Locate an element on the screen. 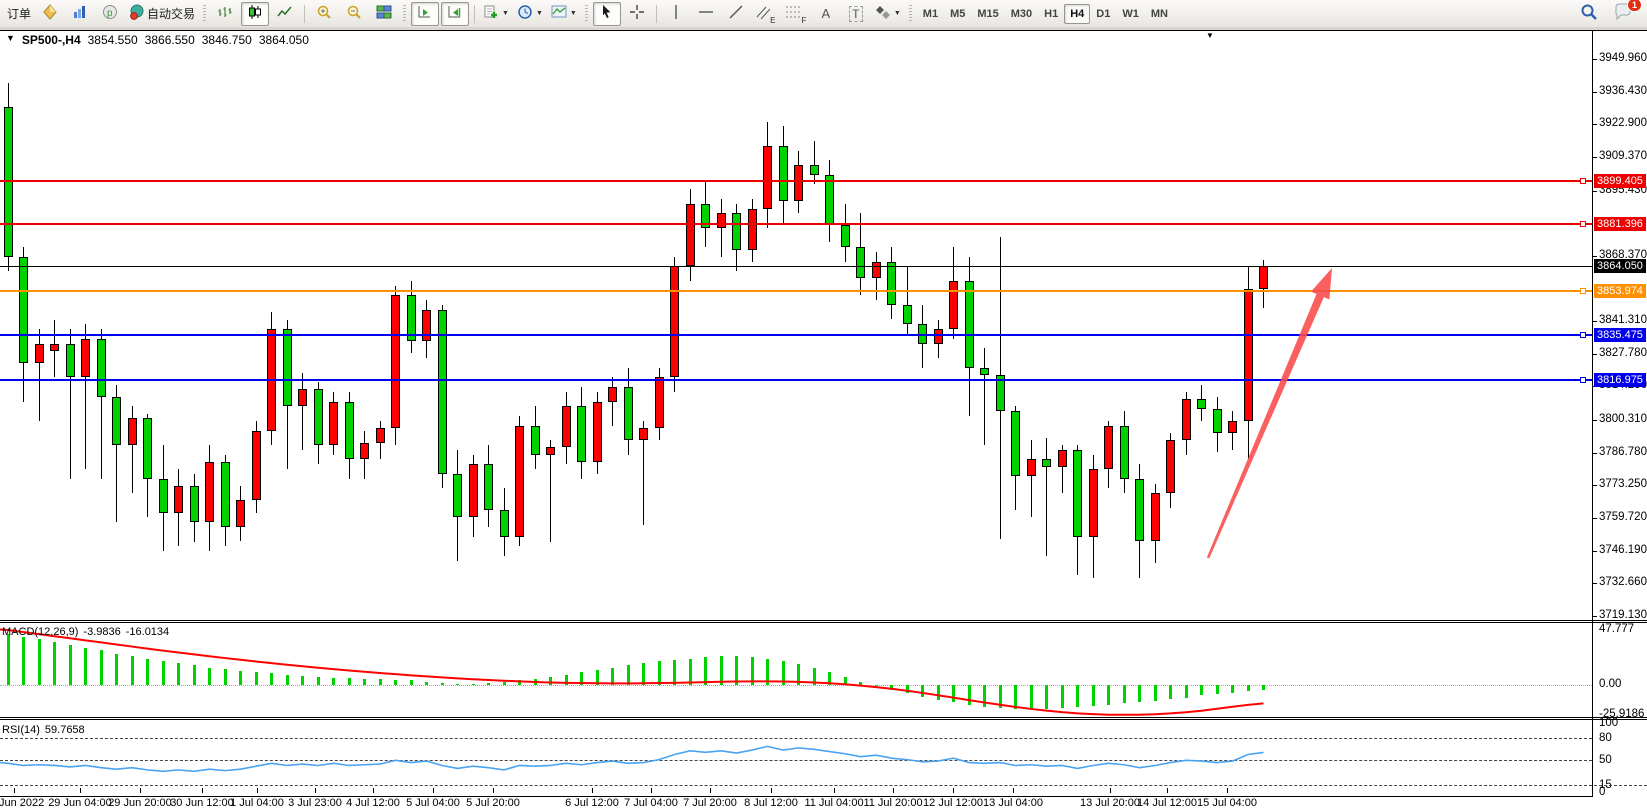 The height and width of the screenshot is (811, 1647). orders-button-label: 订单 is located at coordinates (19, 14).